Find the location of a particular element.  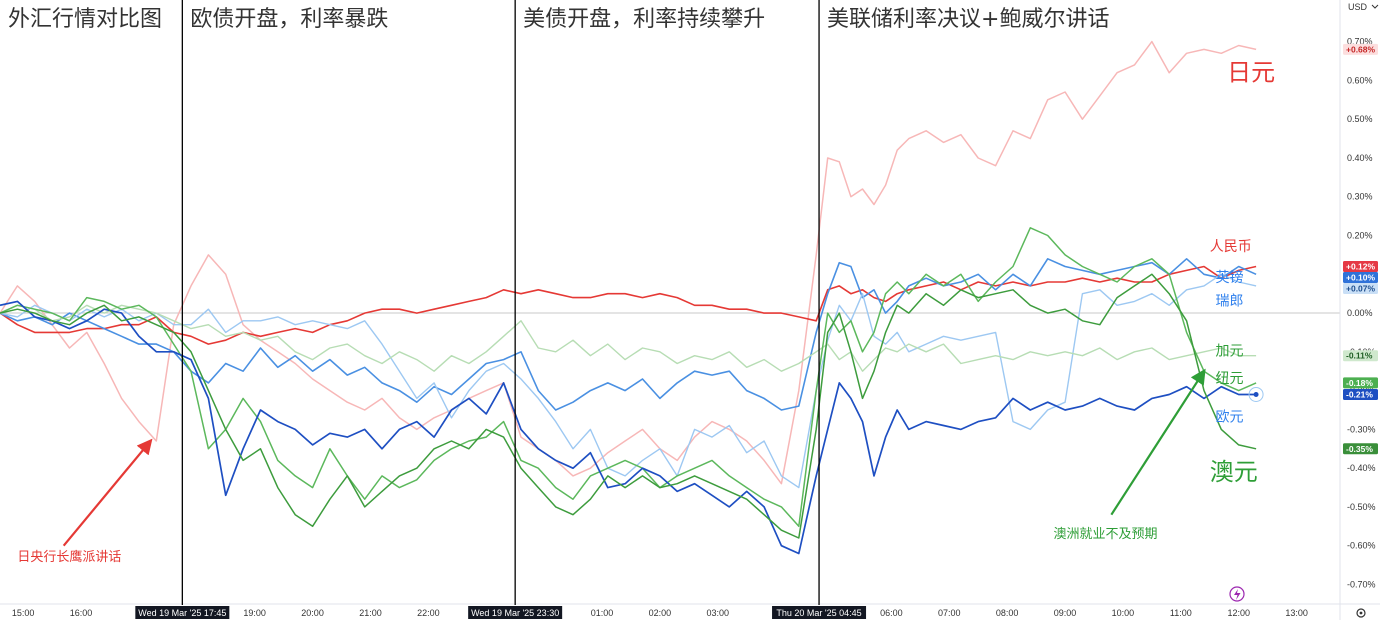

x-tick-label: 13:00 is located at coordinates (1296, 613).